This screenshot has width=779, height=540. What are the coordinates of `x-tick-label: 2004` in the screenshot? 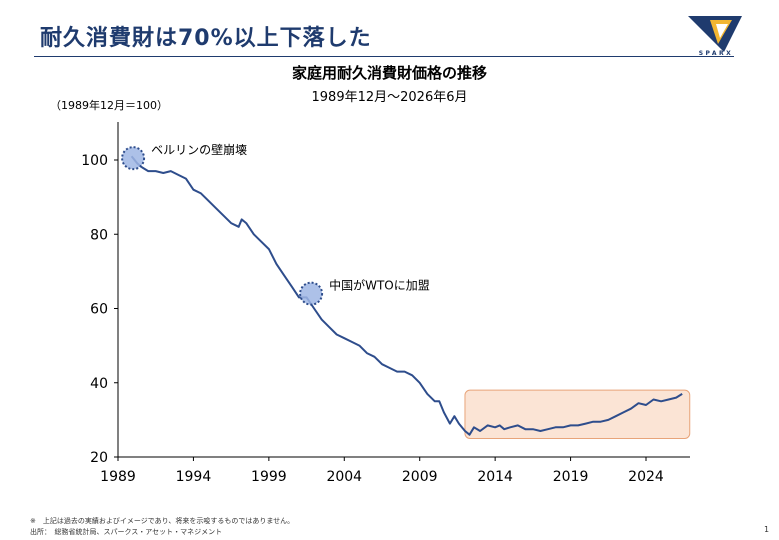 It's located at (344, 477).